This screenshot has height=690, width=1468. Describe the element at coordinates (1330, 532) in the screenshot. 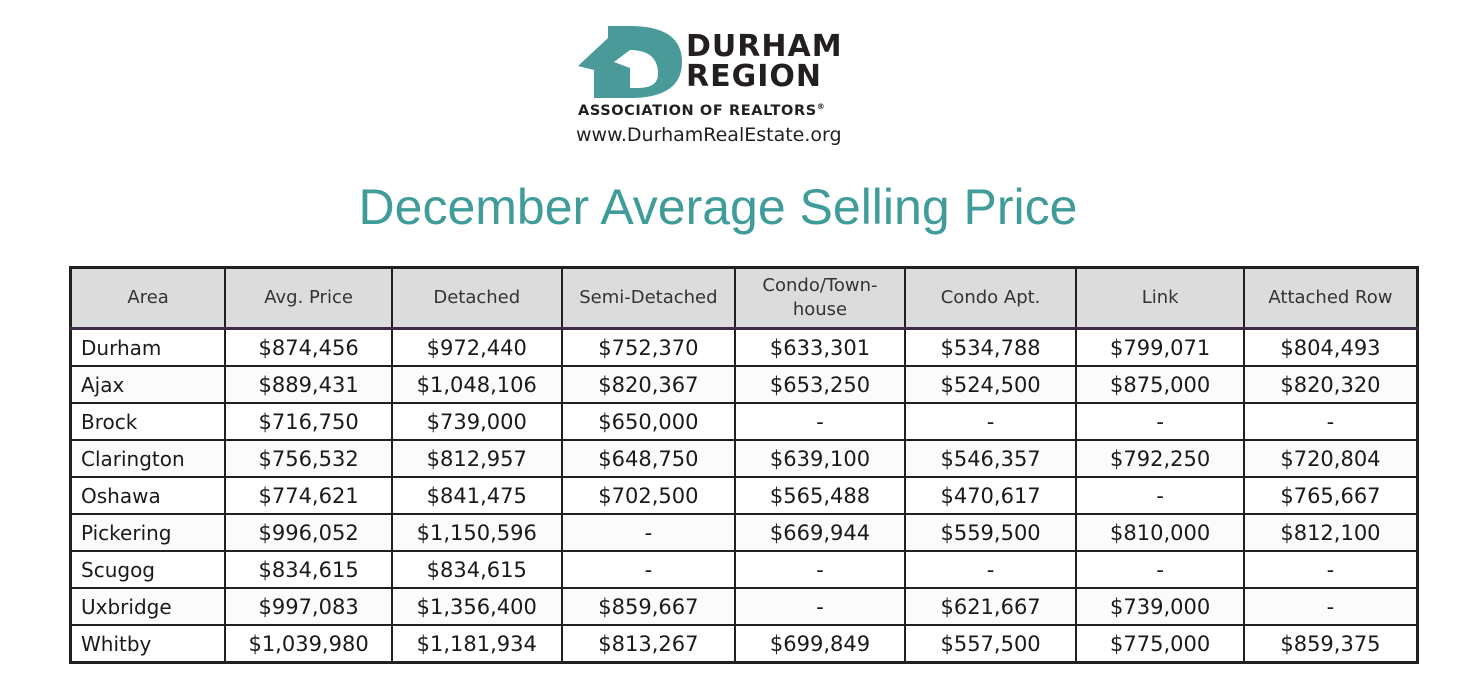

I see `price-cell: $812,100` at that location.